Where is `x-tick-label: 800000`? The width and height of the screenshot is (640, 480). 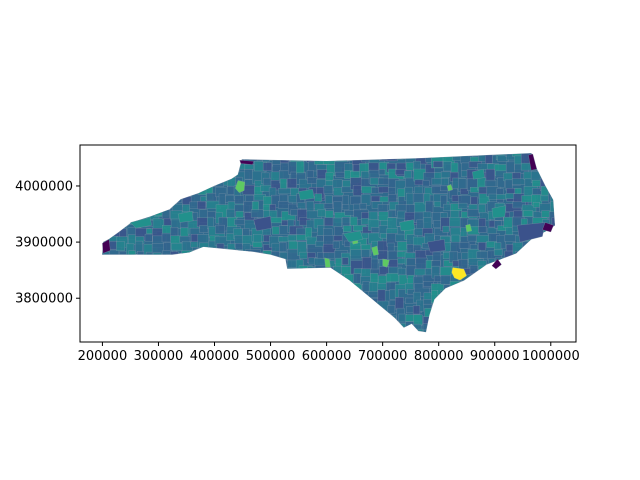
x-tick-label: 800000 is located at coordinates (439, 356).